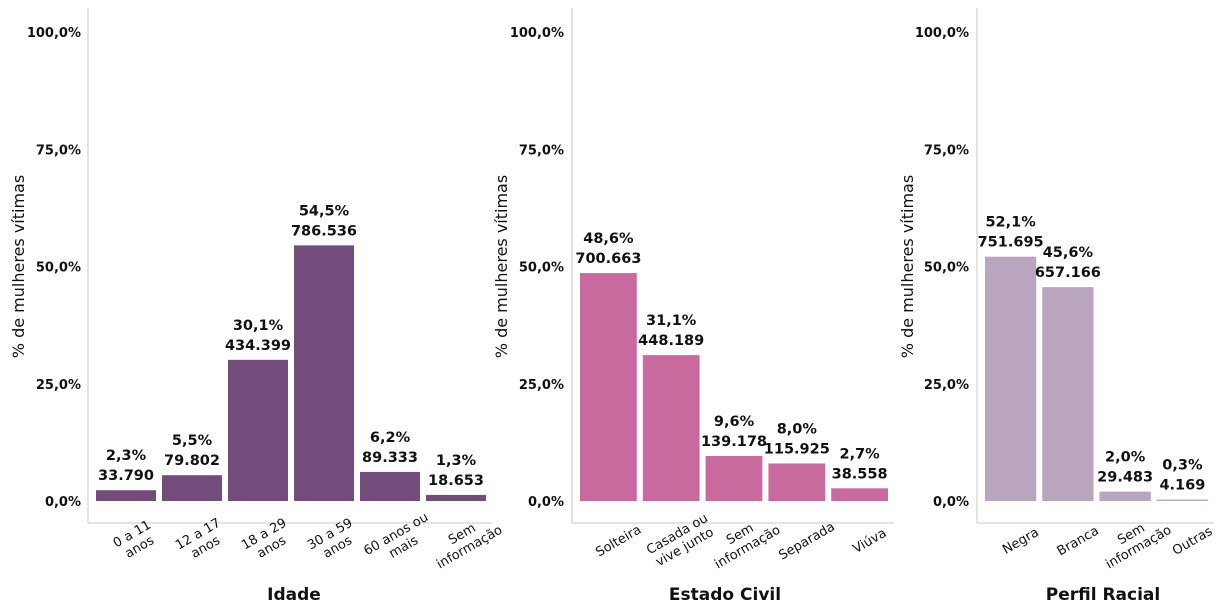 Image resolution: width=1217 pixels, height=611 pixels. Describe the element at coordinates (797, 449) in the screenshot. I see `bar-count-label: 115.925` at that location.